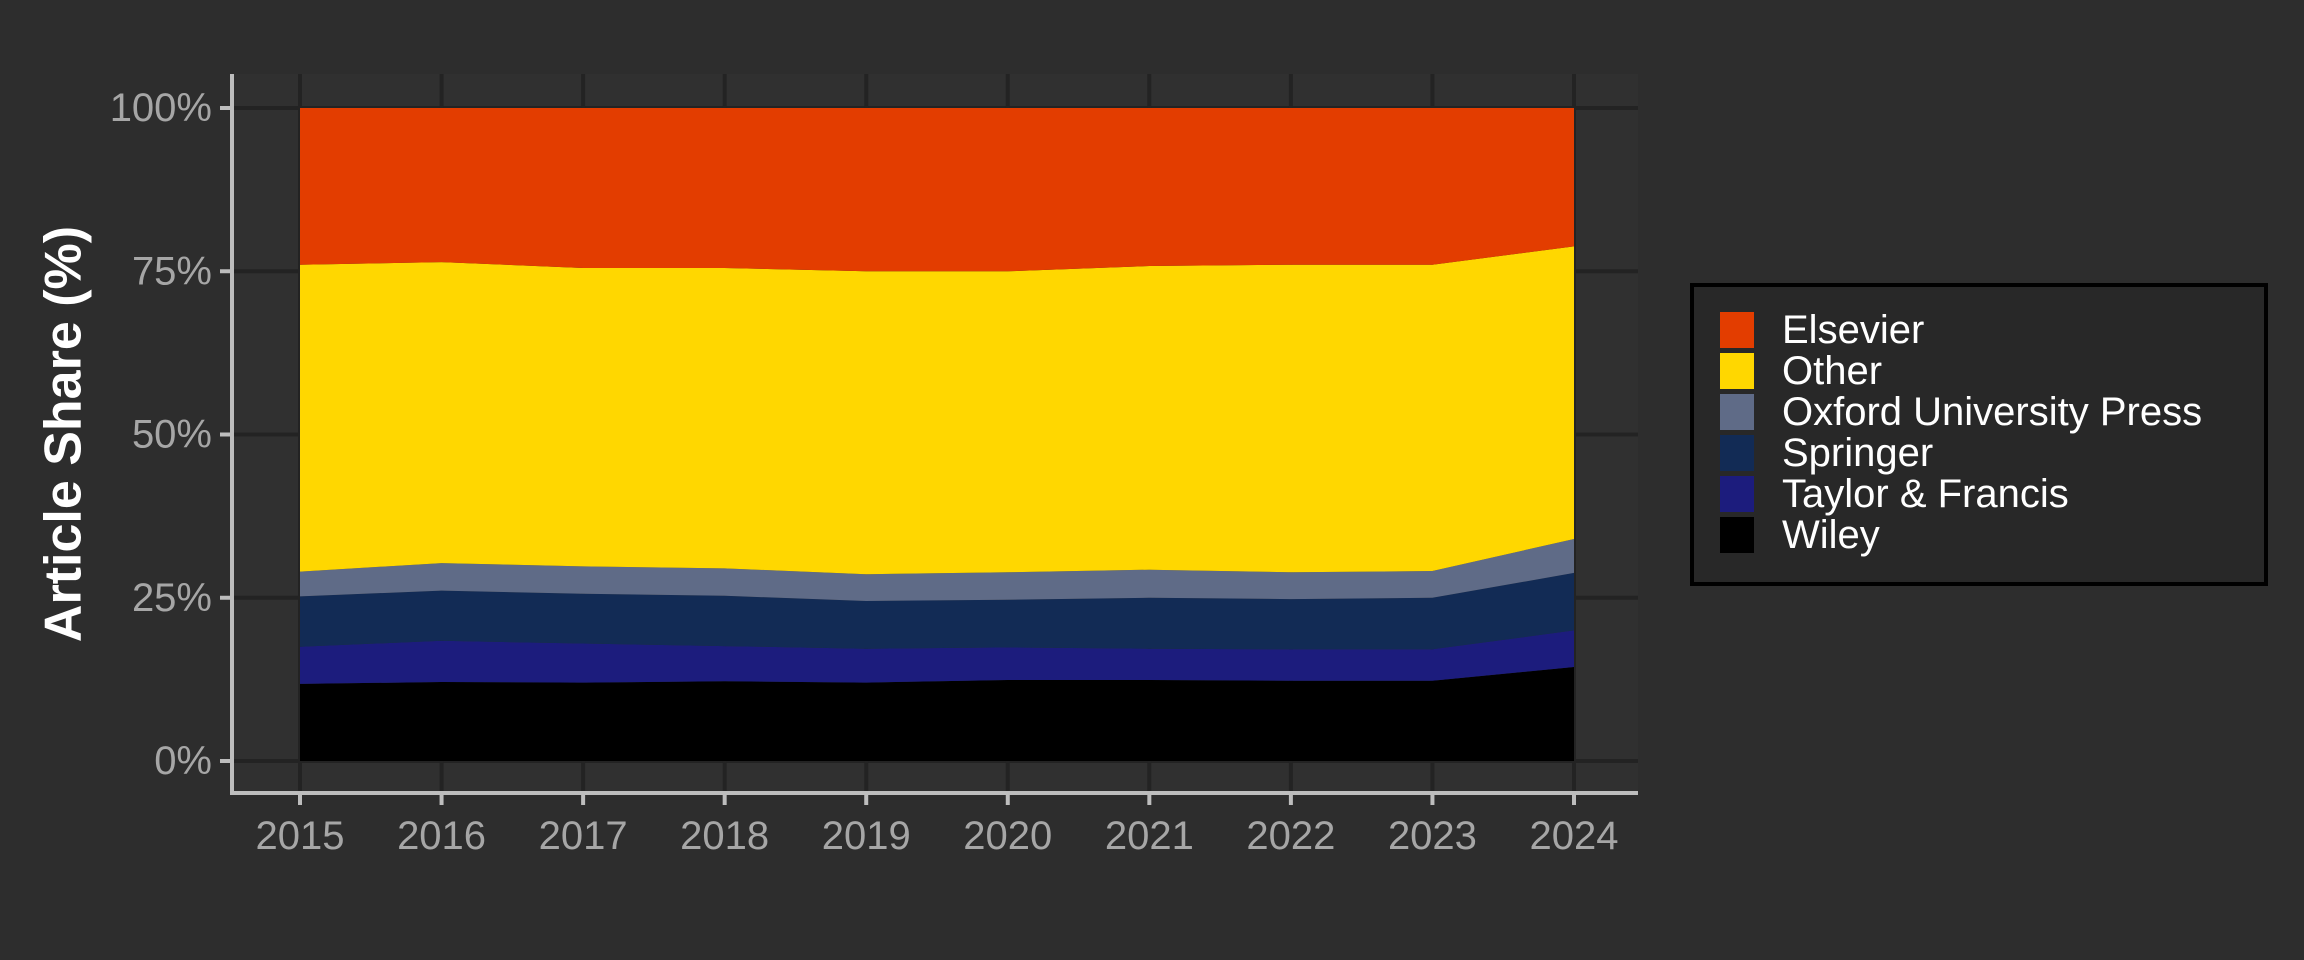 The image size is (2304, 960). Describe the element at coordinates (172, 271) in the screenshot. I see `y-tick-label: 75%` at that location.